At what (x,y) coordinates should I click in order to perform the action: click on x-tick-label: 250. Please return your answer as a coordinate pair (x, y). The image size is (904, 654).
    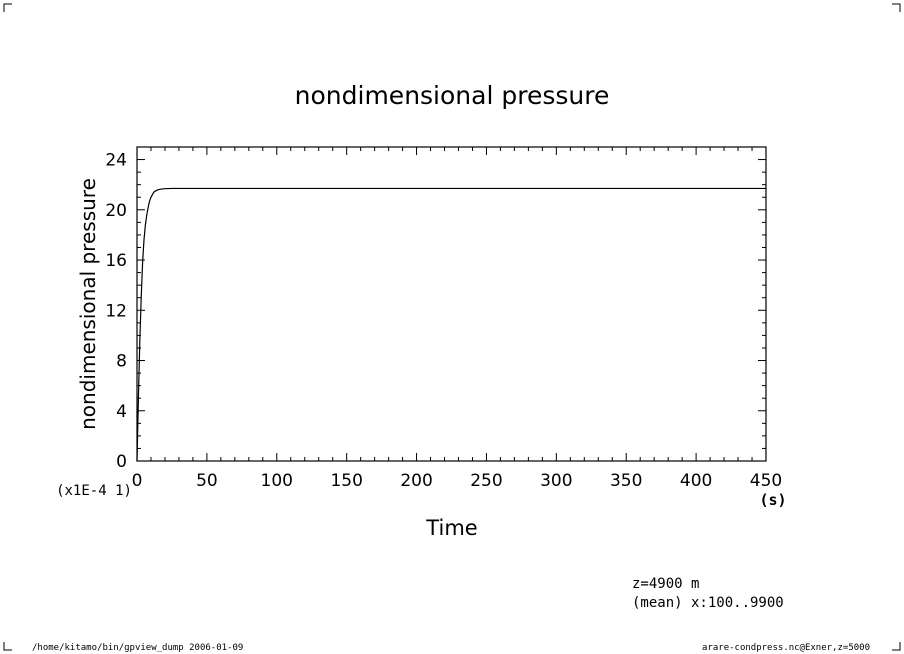
    Looking at the image, I should click on (486, 481).